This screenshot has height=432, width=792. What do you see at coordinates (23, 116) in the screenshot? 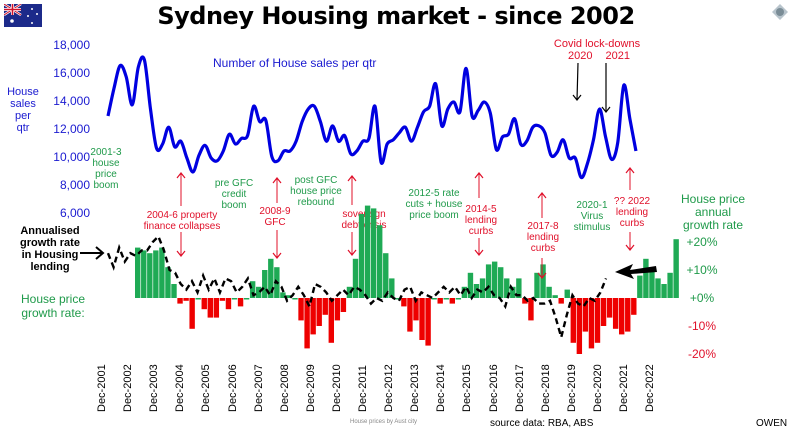
I see `left-axis-label-line: per` at bounding box center [23, 116].